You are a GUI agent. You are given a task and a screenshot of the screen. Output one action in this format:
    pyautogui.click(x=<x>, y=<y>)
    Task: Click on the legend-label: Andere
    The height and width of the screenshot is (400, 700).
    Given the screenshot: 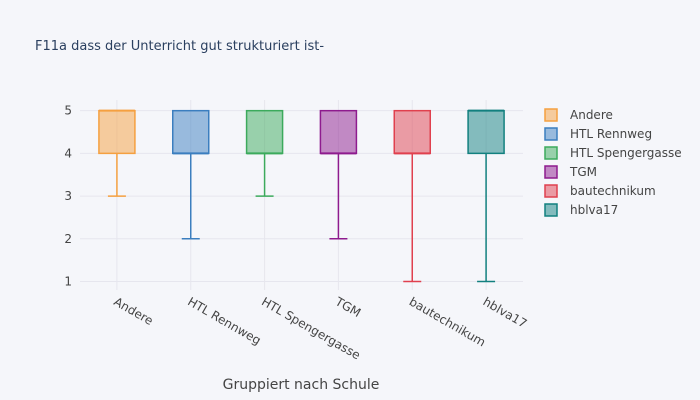 What is the action you would take?
    pyautogui.click(x=591, y=115)
    